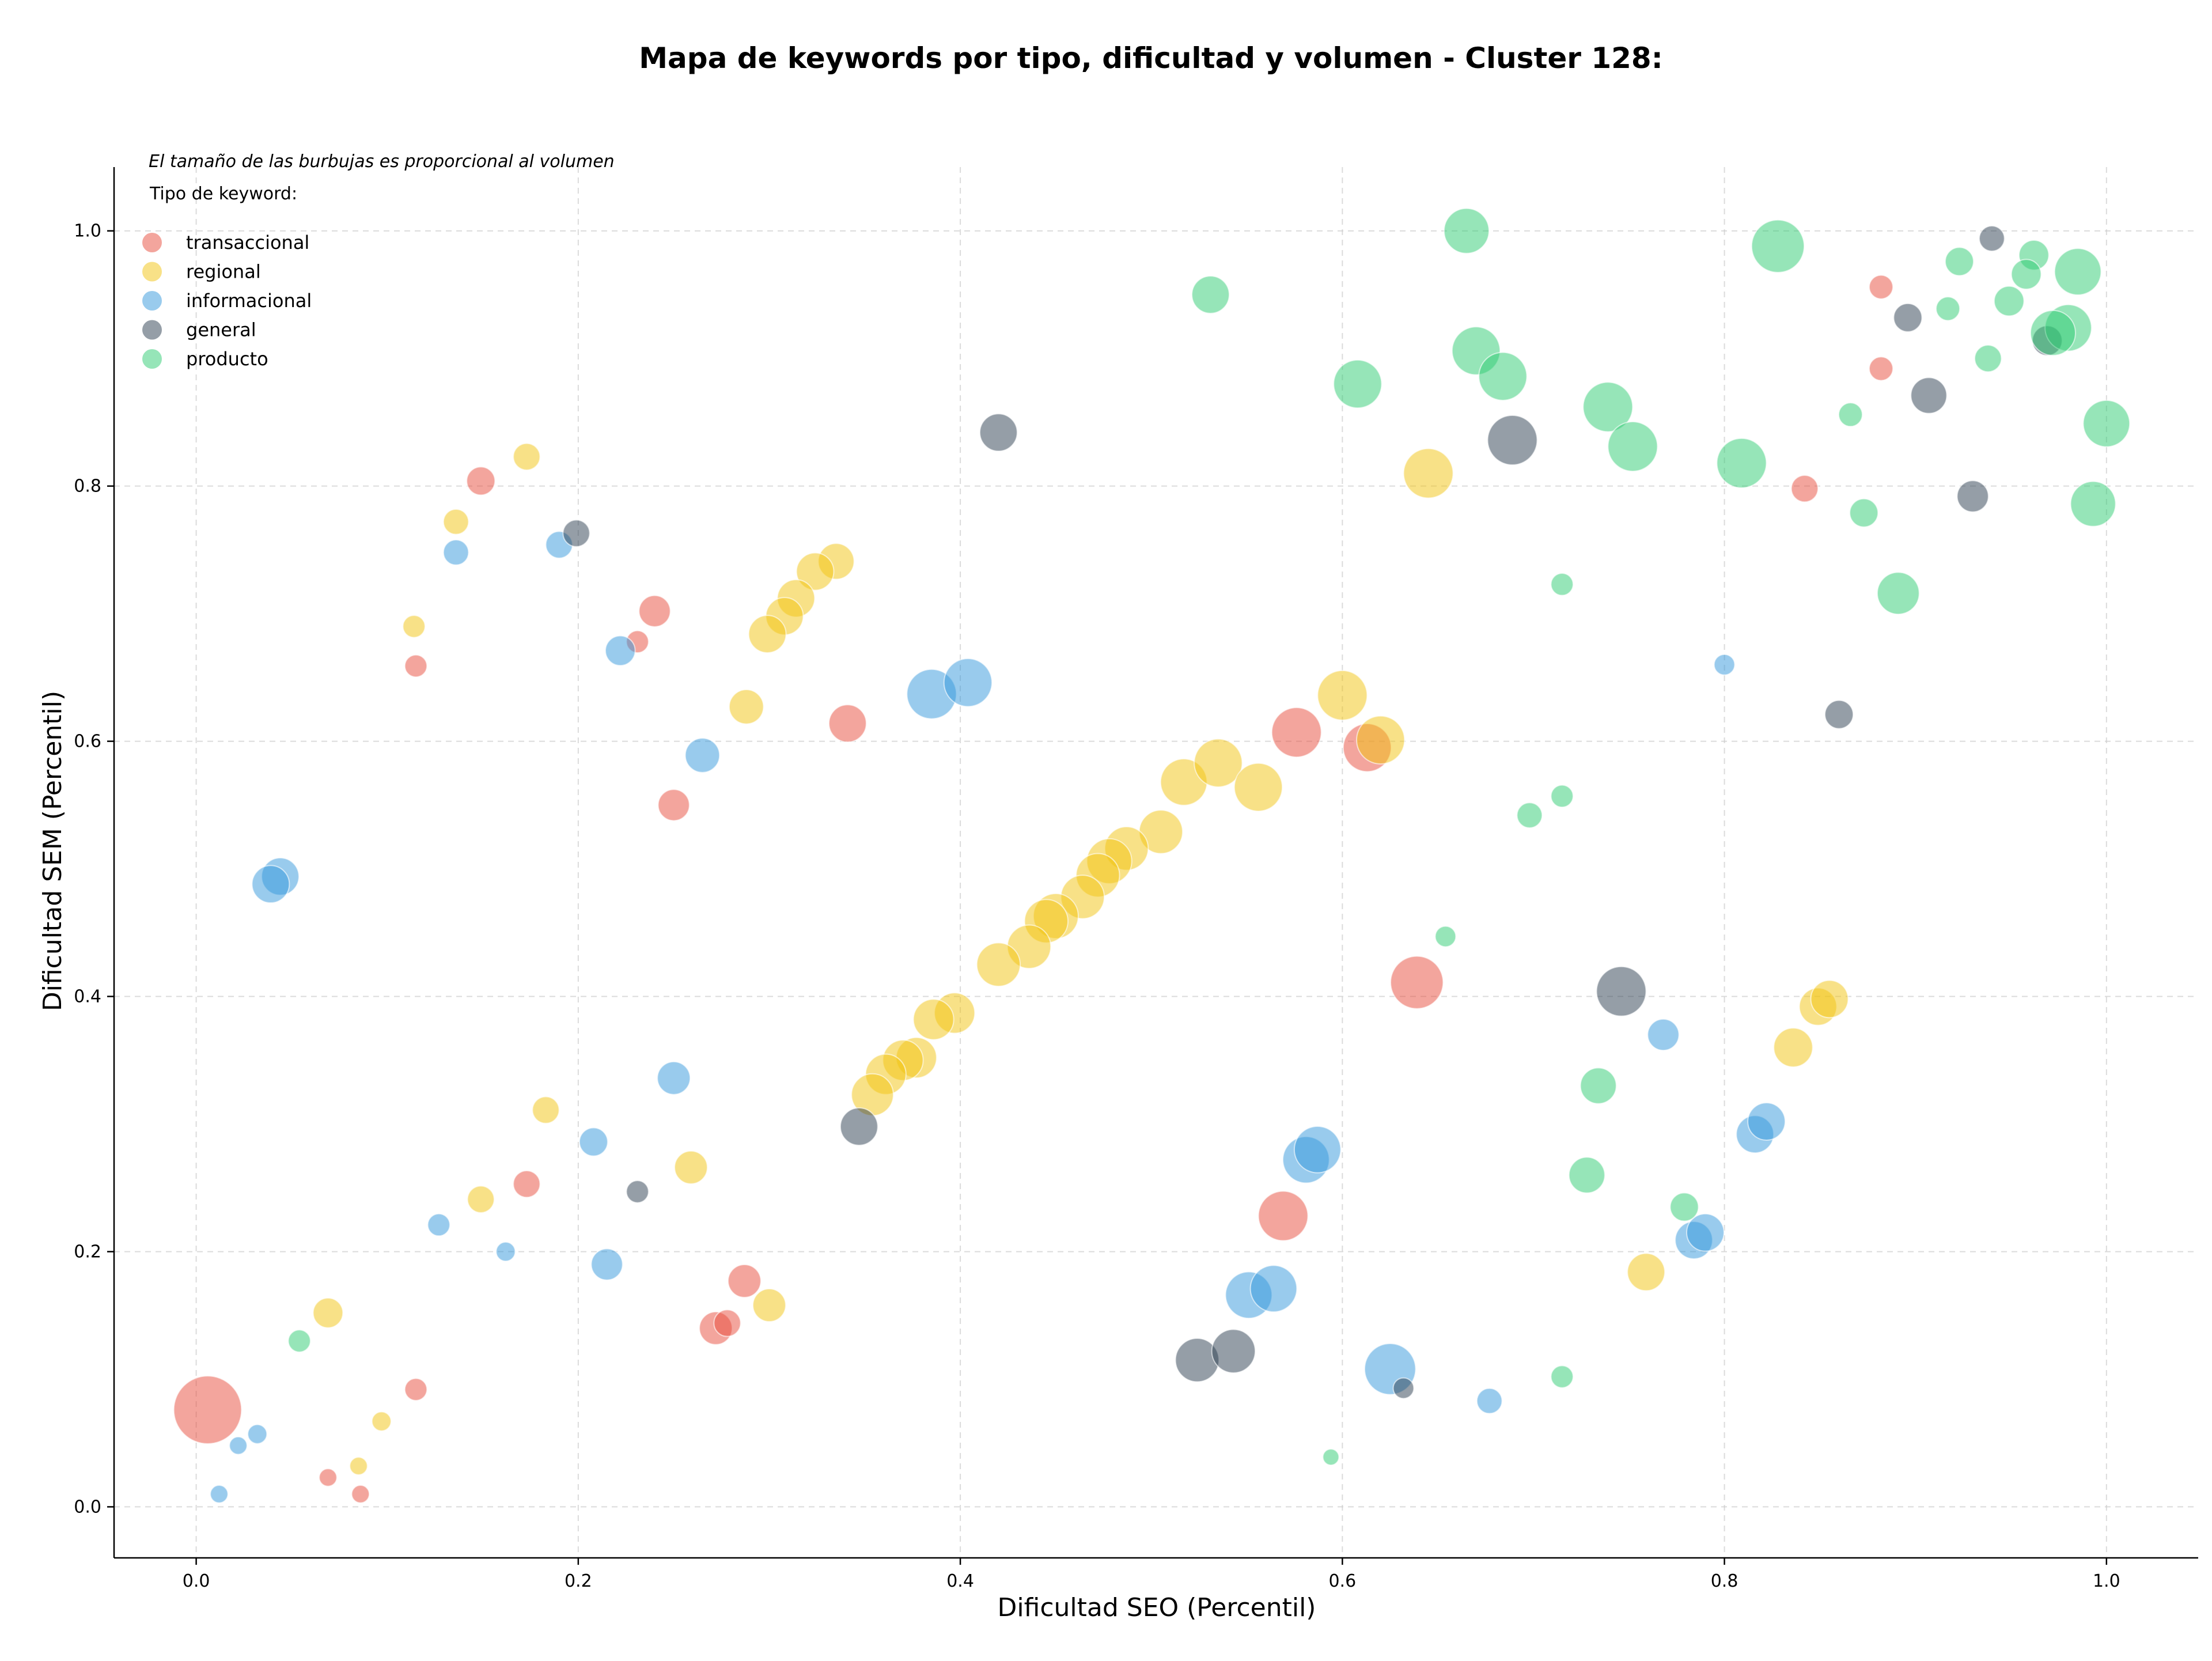 This screenshot has height=1661, width=2212. What do you see at coordinates (196, 1581) in the screenshot?
I see `x-tick-label: 0.0` at bounding box center [196, 1581].